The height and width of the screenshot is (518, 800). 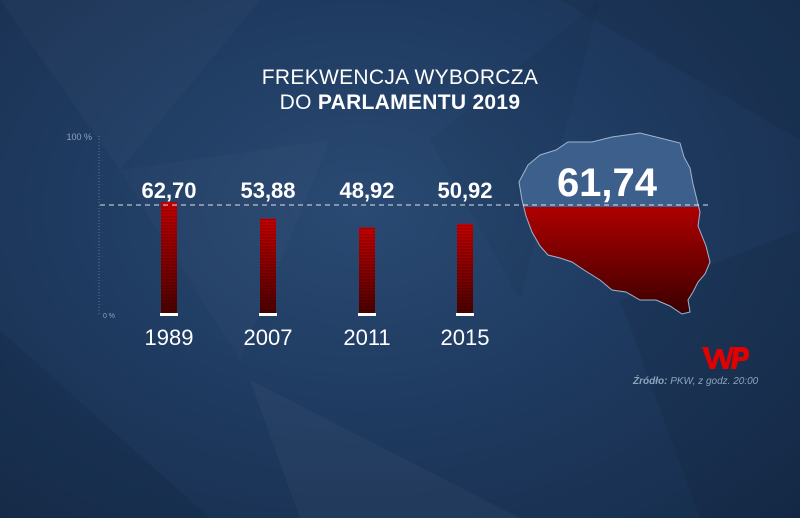 I want to click on data-label: 50,92, so click(x=464, y=190).